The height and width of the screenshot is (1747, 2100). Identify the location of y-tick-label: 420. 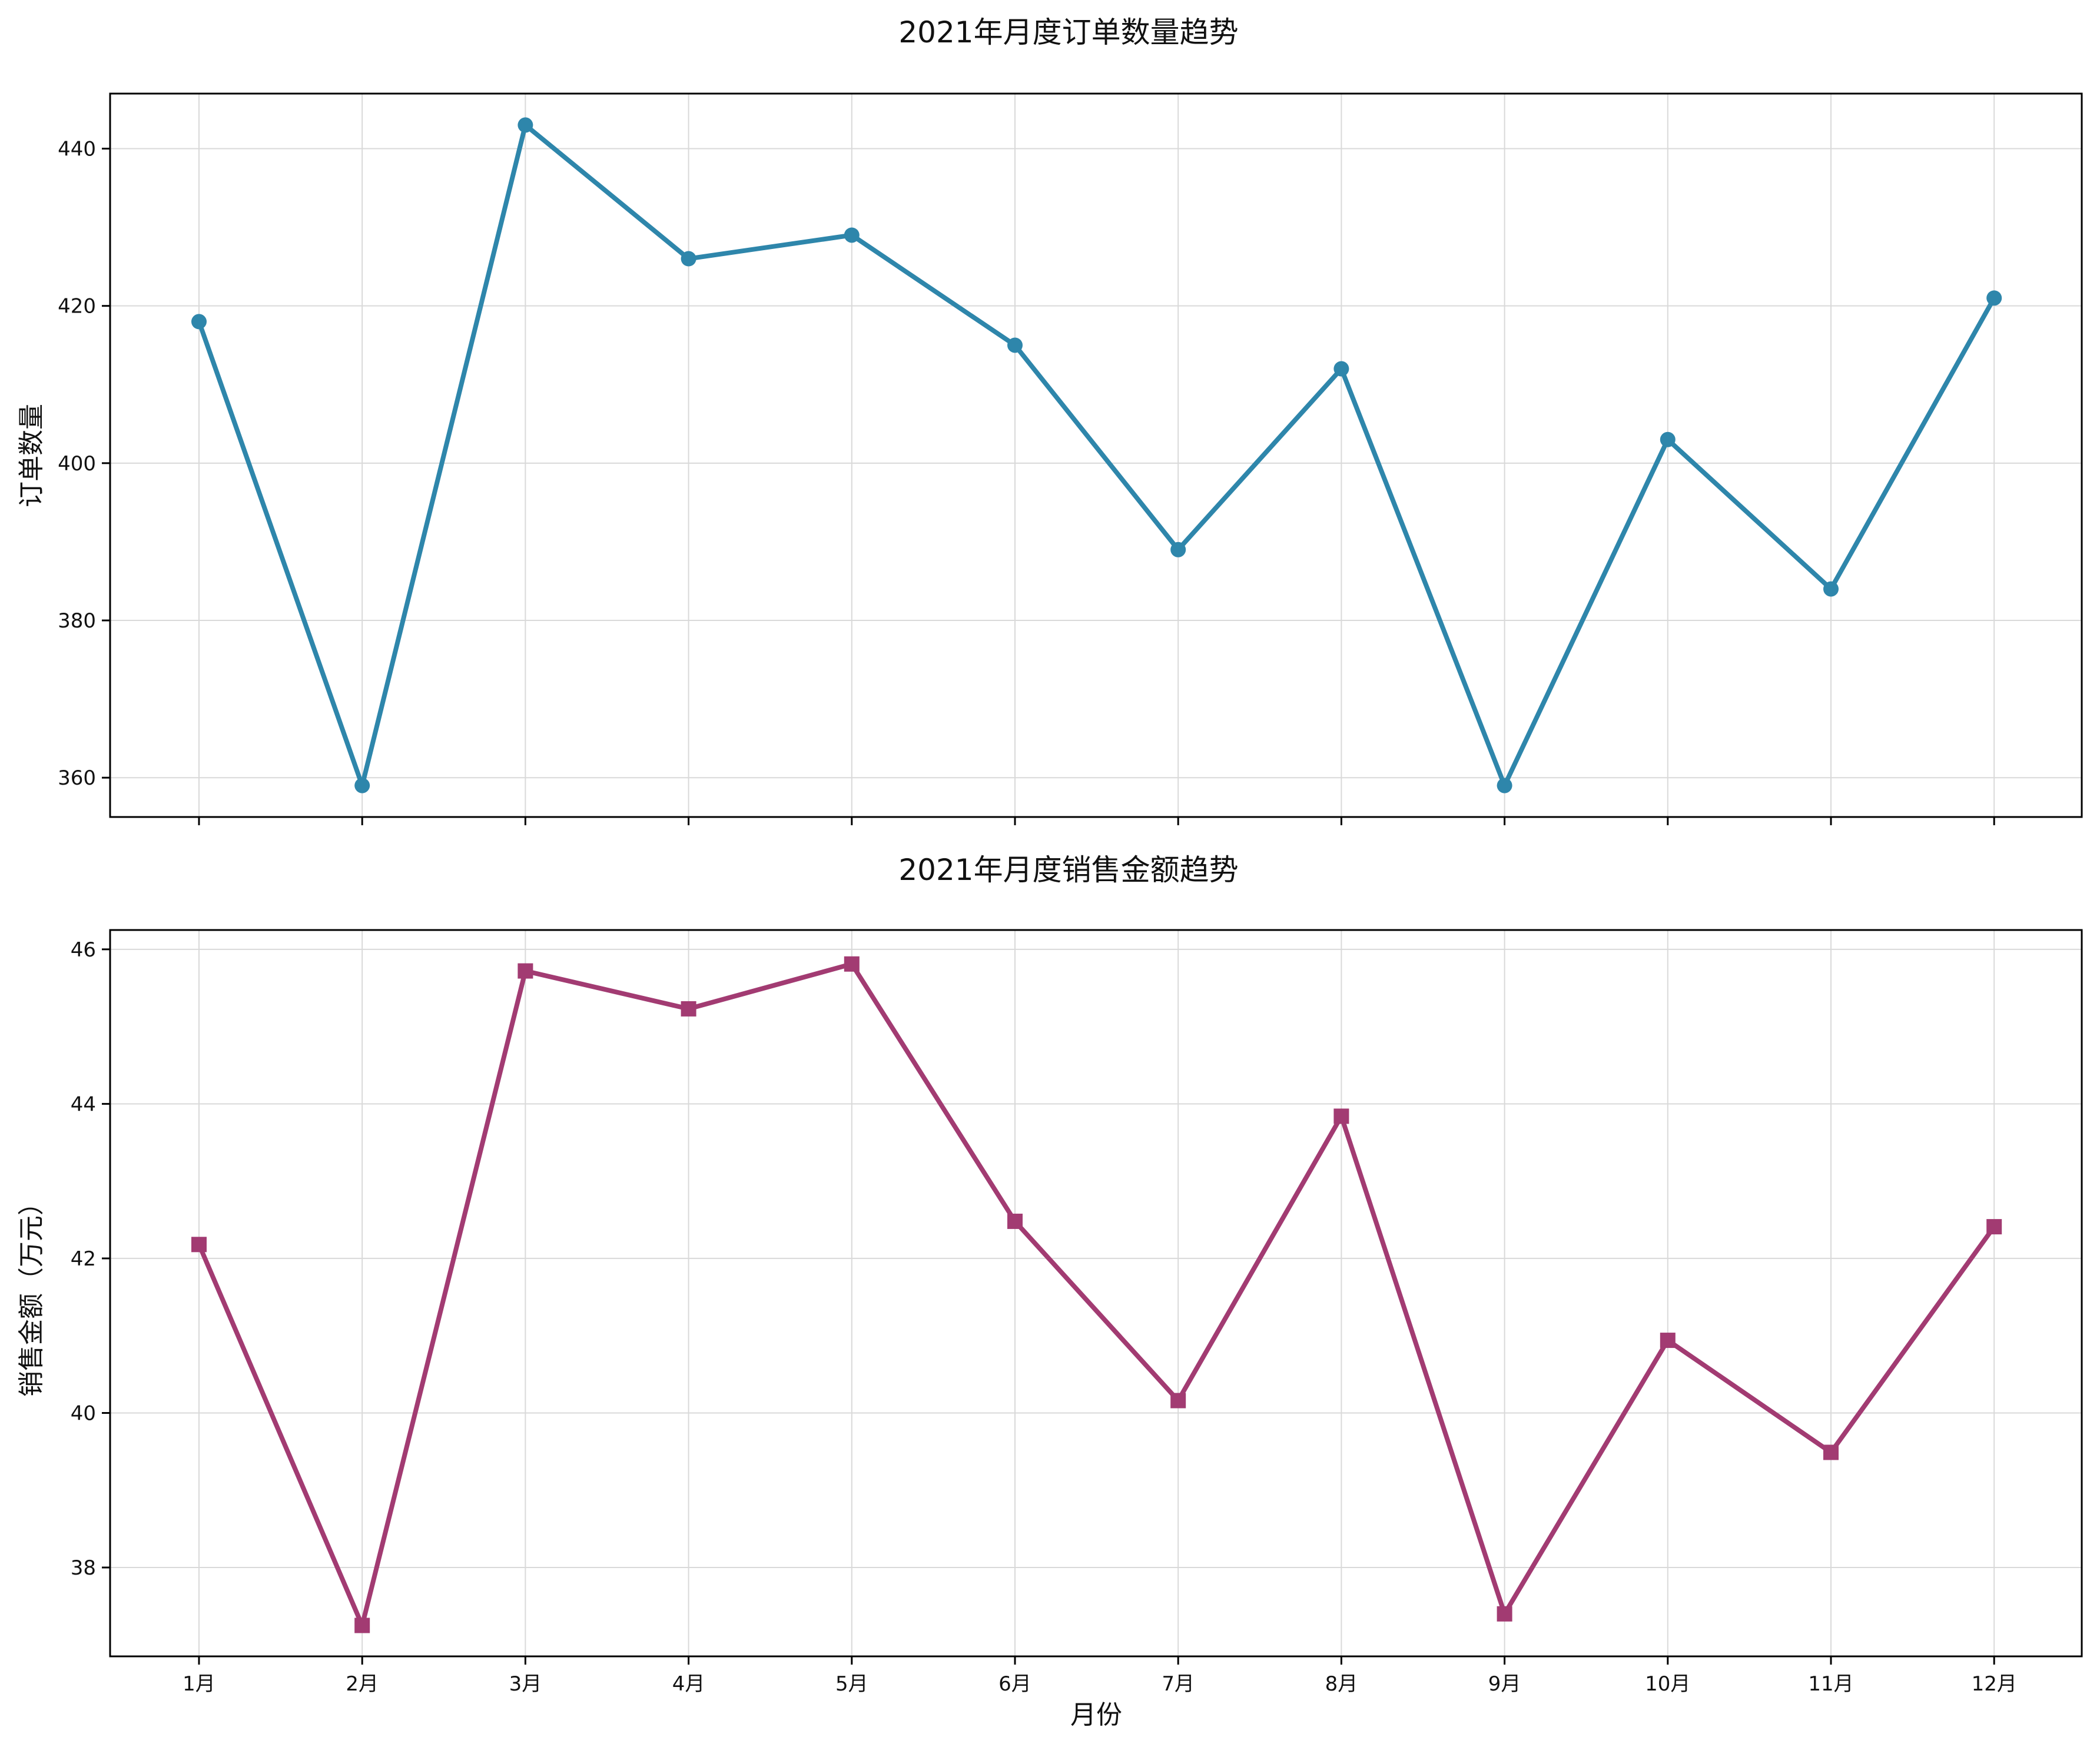
(77, 306).